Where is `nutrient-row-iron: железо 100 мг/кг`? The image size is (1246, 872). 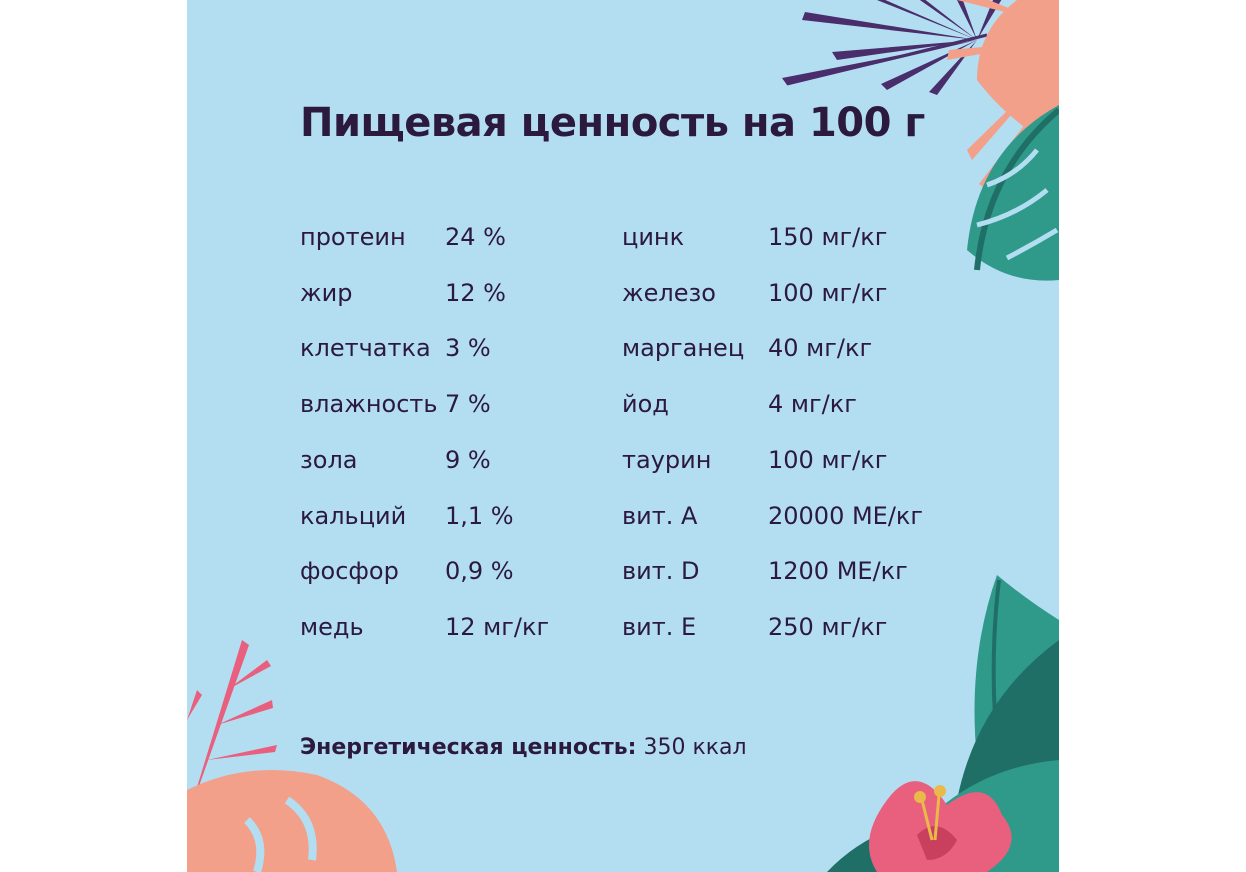
nutrient-row-iron: железо 100 мг/кг is located at coordinates (782, 293).